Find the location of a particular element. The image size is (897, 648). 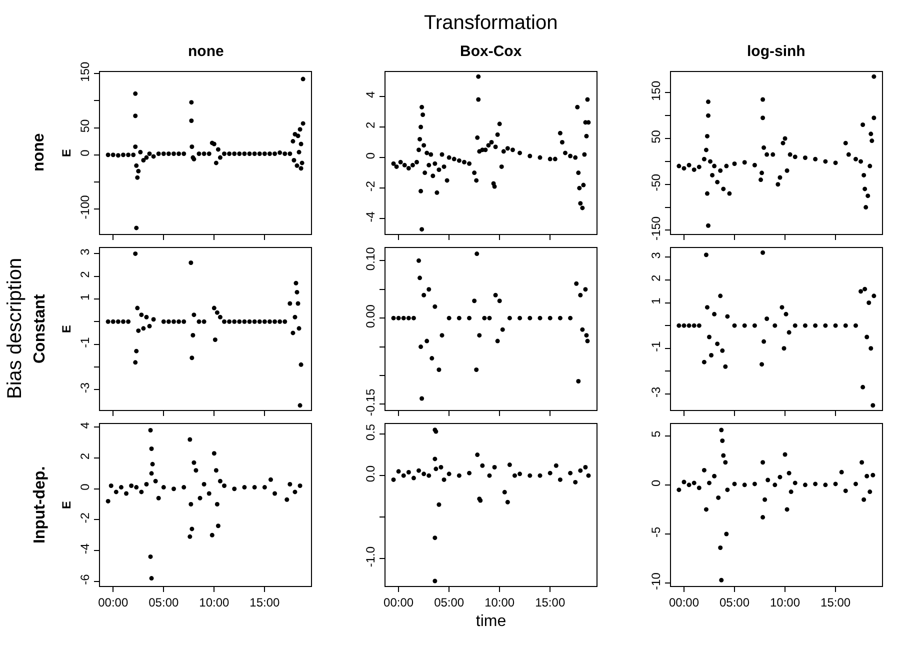

y-tick-label: -1 is located at coordinates (656, 346).